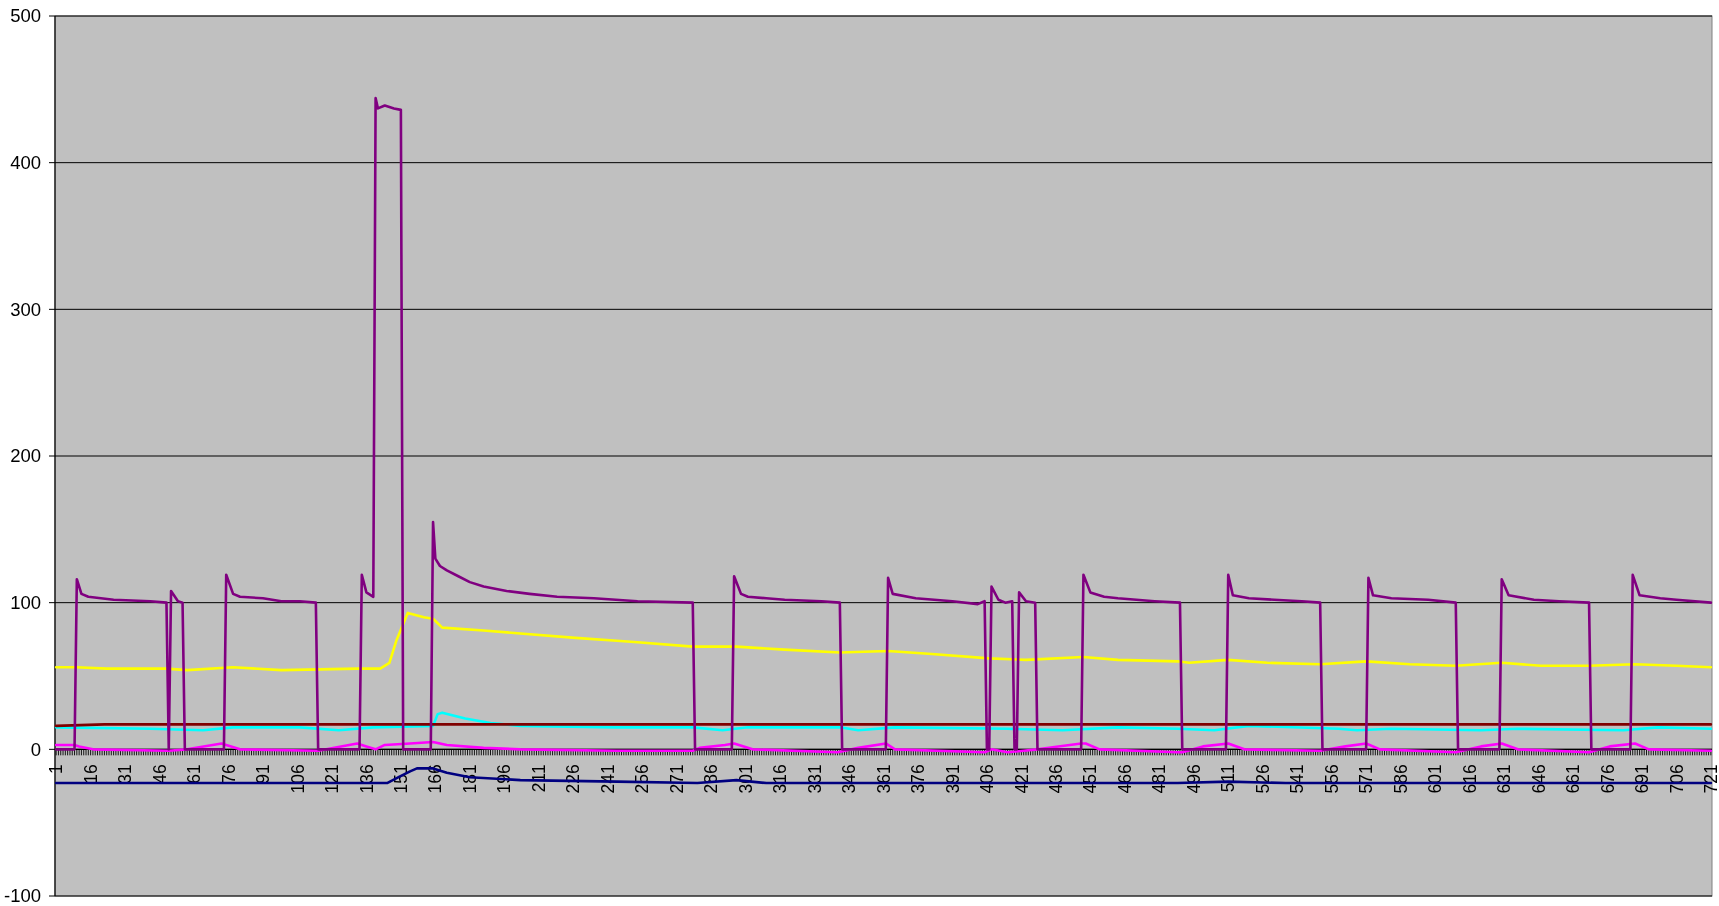 The height and width of the screenshot is (906, 1719). What do you see at coordinates (1607, 779) in the screenshot?
I see `x-tick-label: 676` at bounding box center [1607, 779].